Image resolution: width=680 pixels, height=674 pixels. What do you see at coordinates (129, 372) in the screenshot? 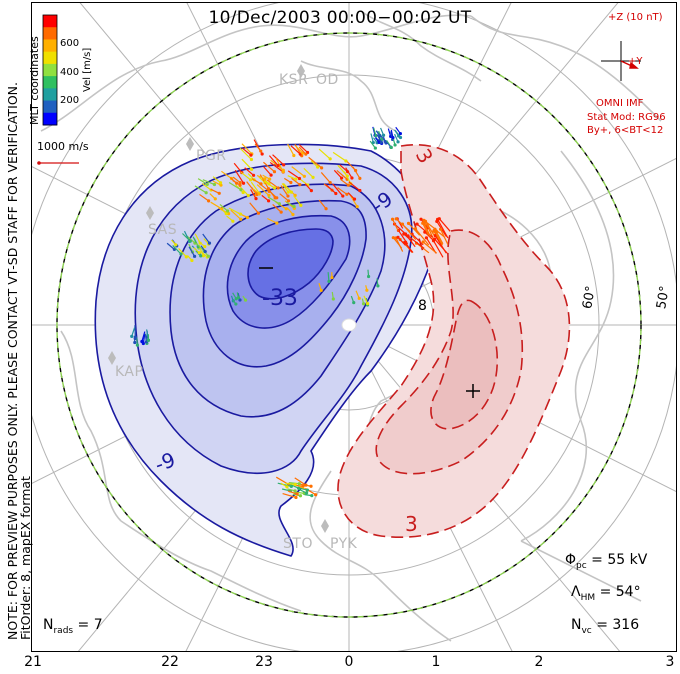
I see `station-kap: KAP` at bounding box center [129, 372].